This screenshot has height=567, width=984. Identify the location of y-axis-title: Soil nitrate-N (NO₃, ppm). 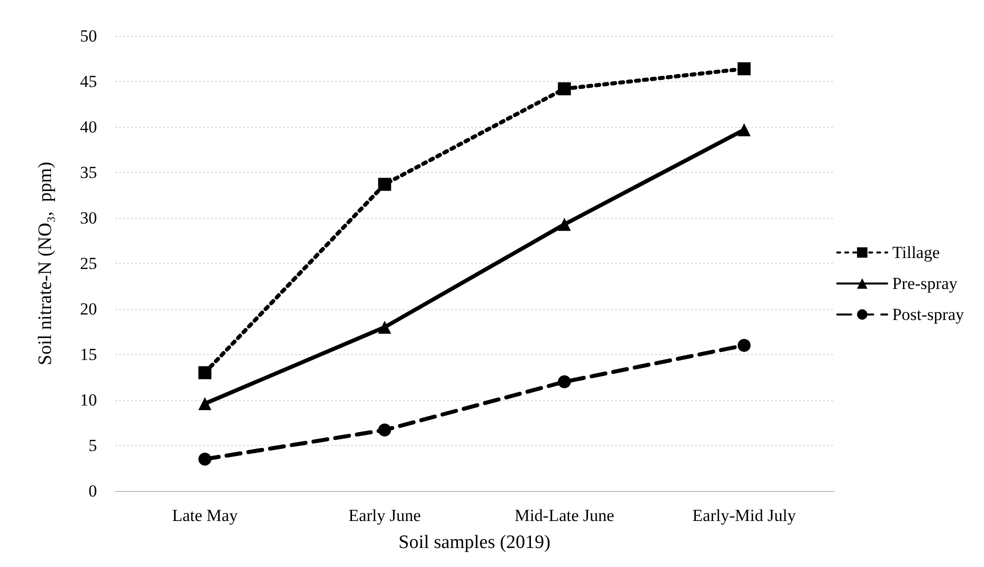
(45, 264).